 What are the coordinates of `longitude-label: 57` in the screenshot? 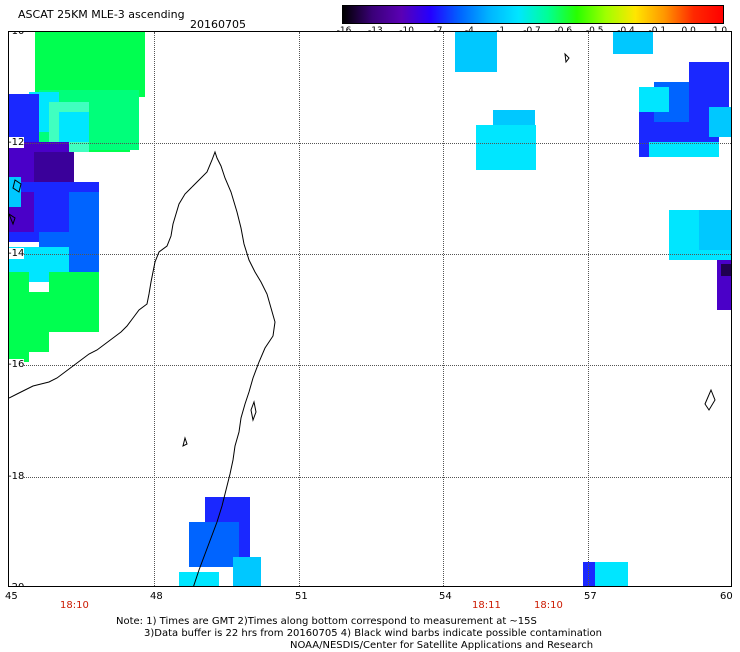 It's located at (590, 596).